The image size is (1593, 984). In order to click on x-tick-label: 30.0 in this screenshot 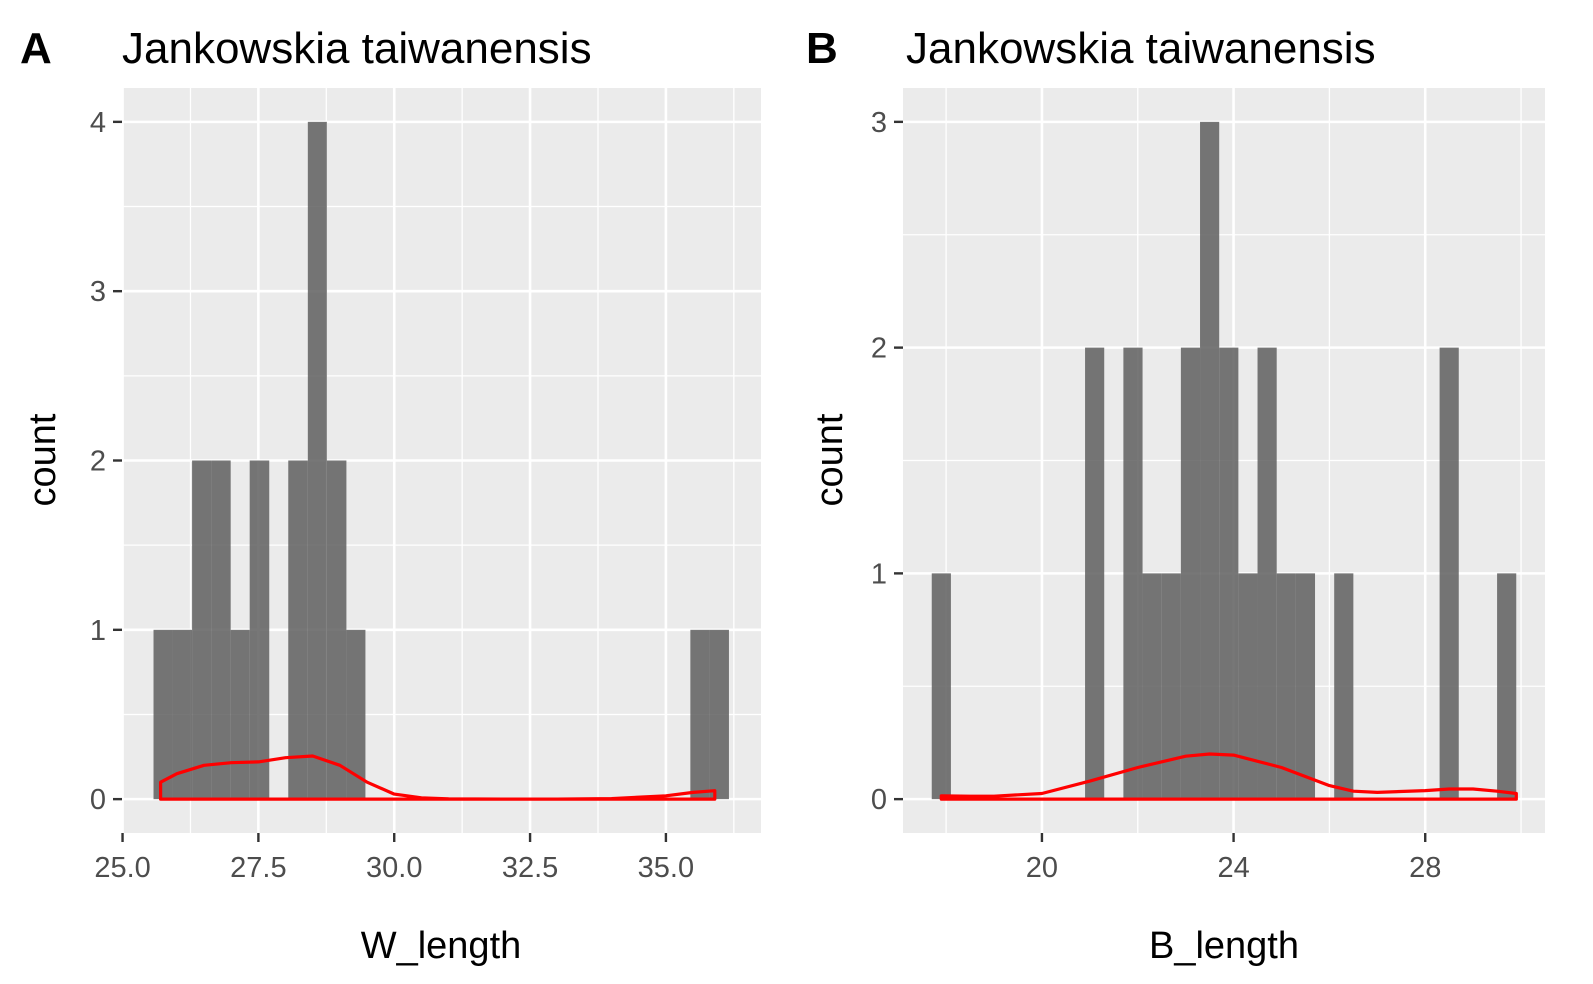, I will do `click(394, 868)`.